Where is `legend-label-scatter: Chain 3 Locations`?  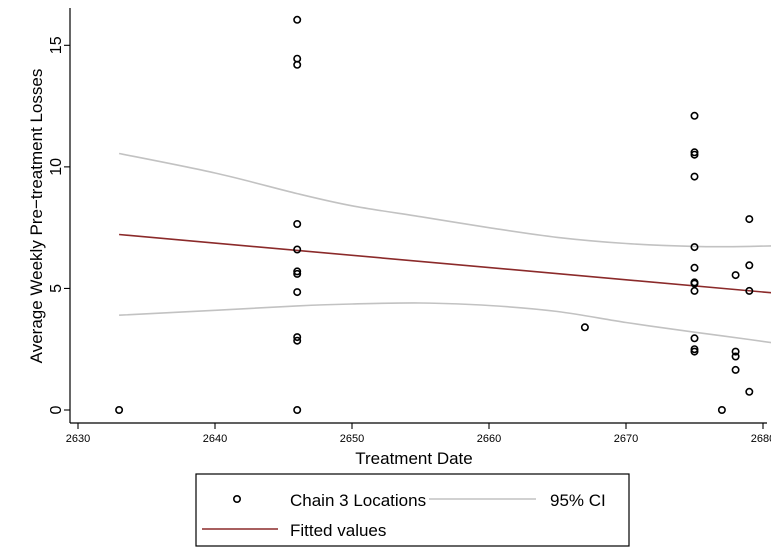
legend-label-scatter: Chain 3 Locations is located at coordinates (358, 500).